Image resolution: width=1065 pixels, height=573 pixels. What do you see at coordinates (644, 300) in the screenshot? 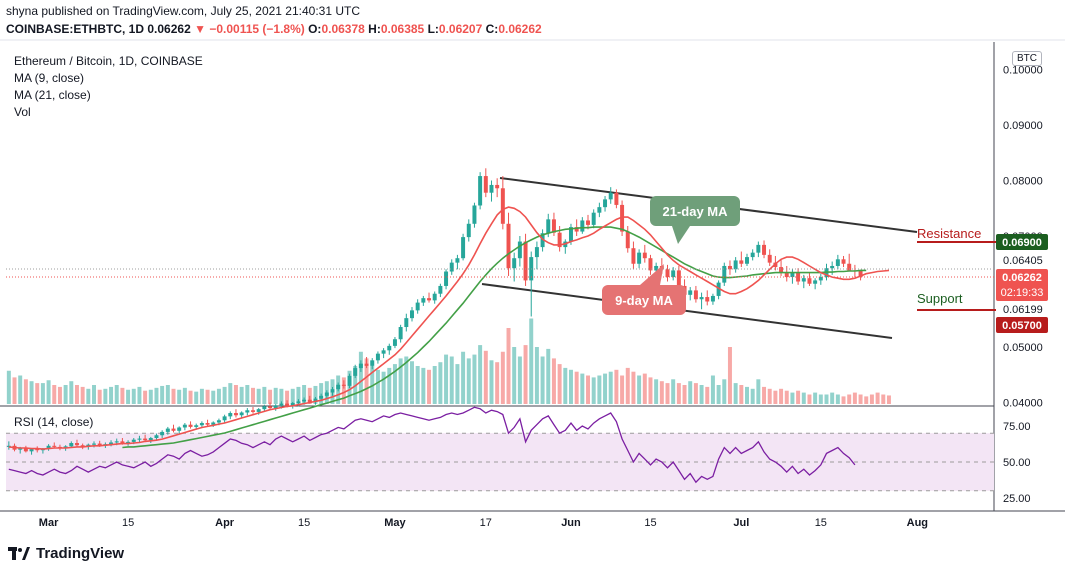
I see `ma9-callout-bg` at bounding box center [644, 300].